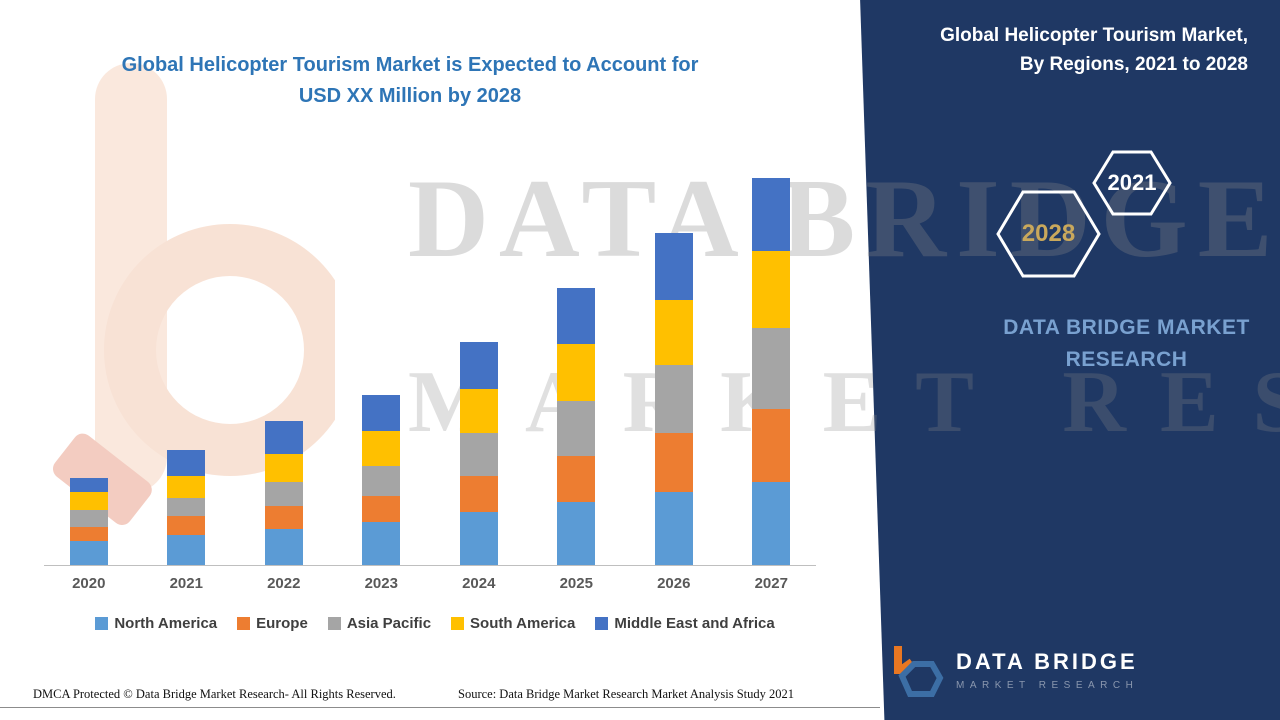 This screenshot has width=1280, height=720. I want to click on bar-2022, so click(284, 362).